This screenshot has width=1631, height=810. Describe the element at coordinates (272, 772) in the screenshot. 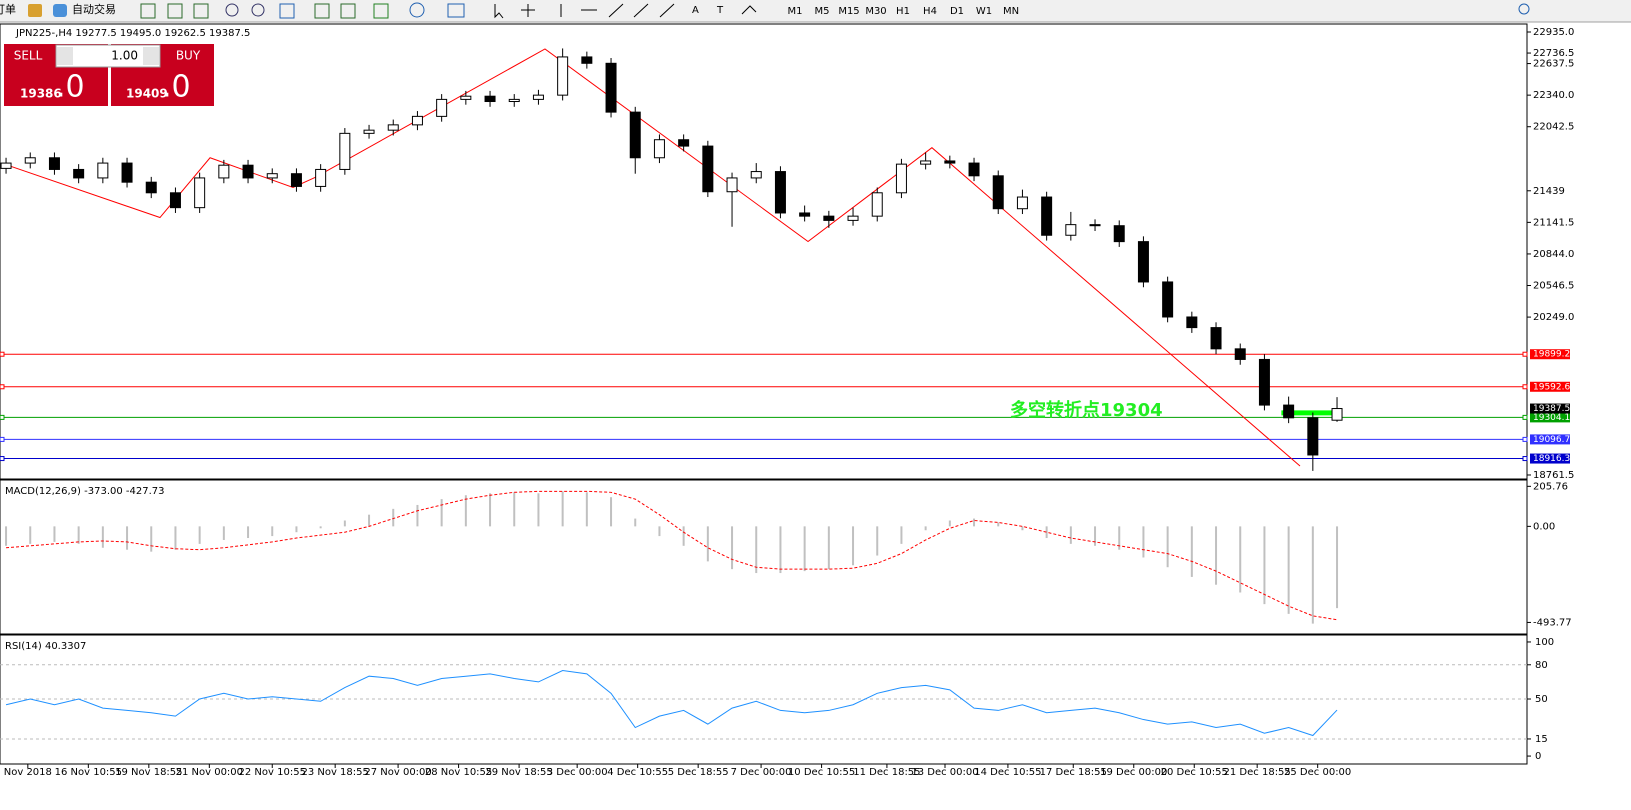

I see `x-tick-label: 22 Nov 10:55` at that location.